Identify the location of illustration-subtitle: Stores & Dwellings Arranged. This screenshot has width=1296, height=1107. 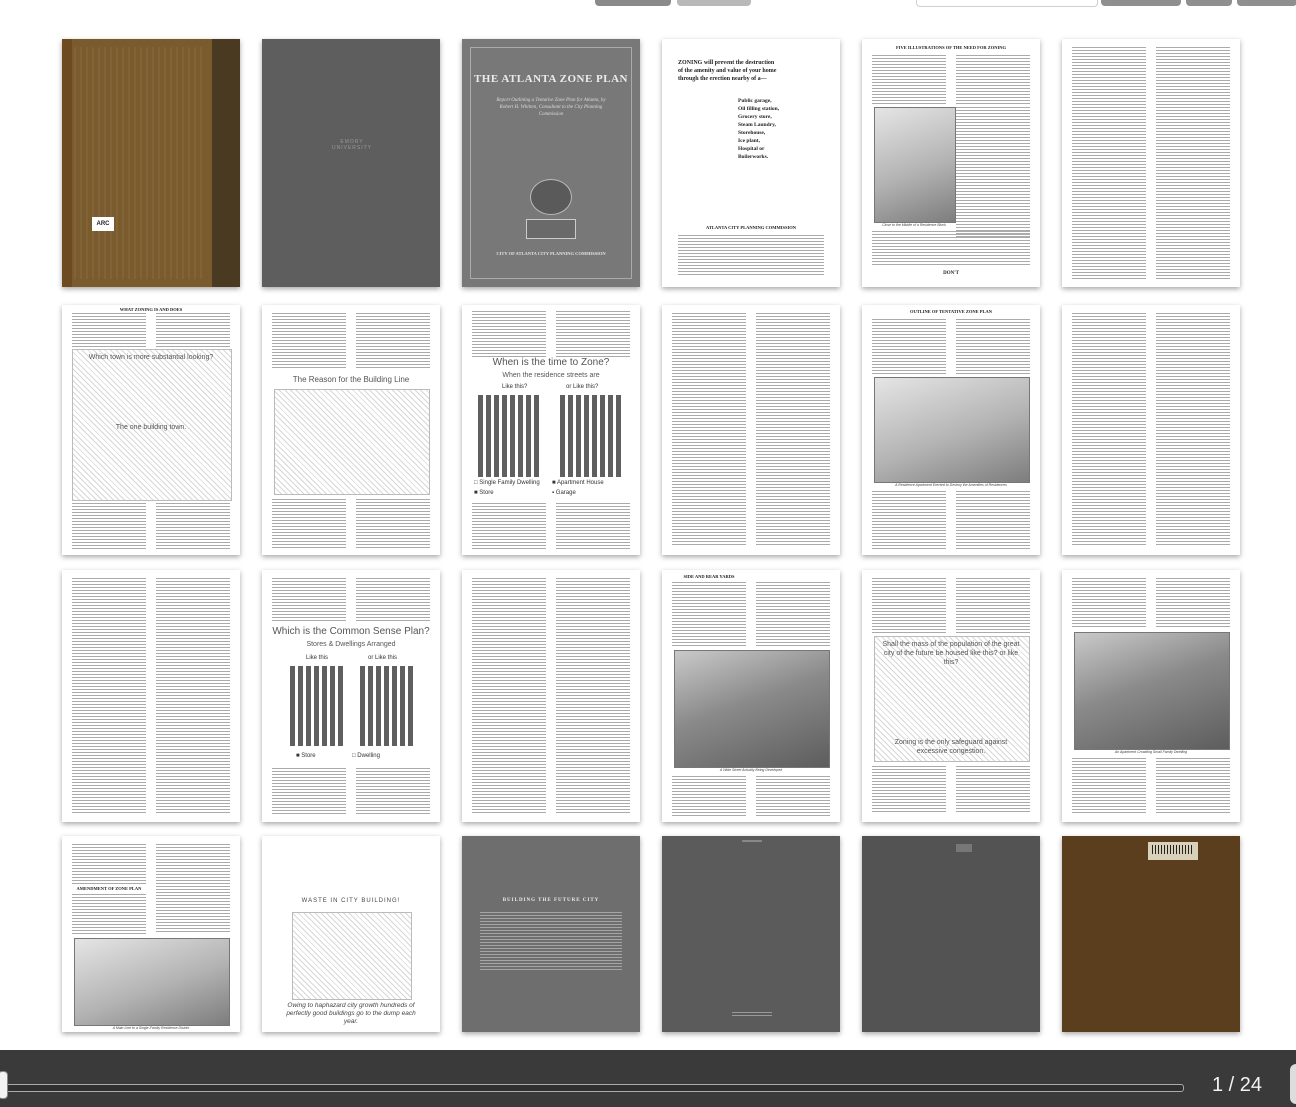
(351, 644).